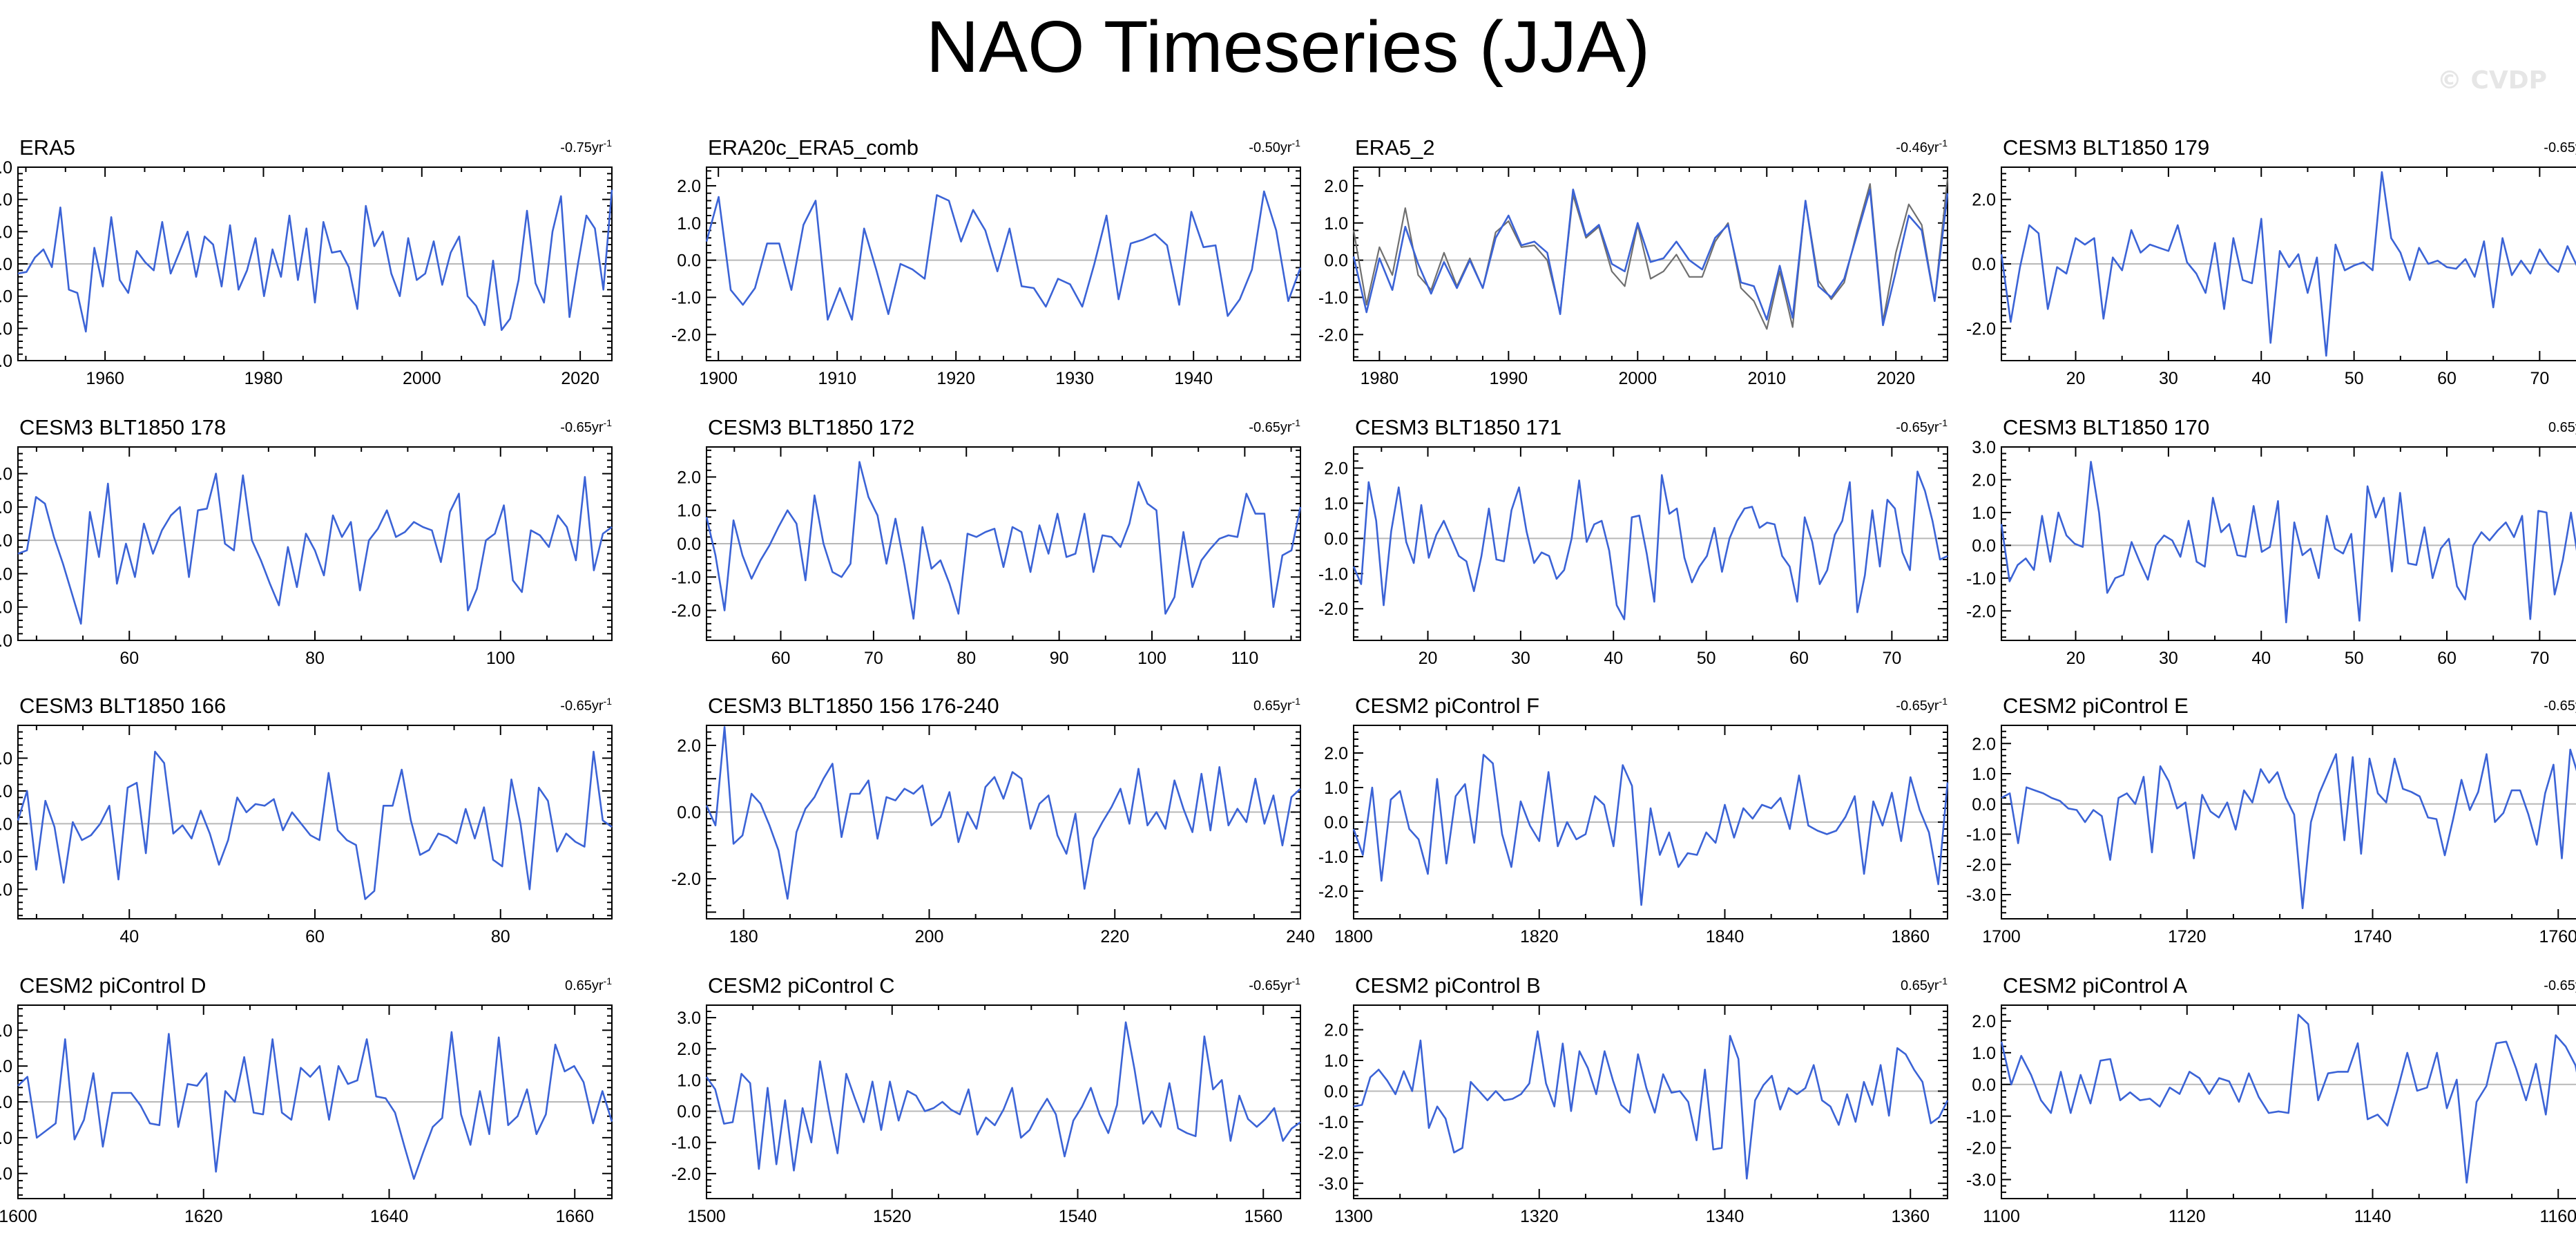 The width and height of the screenshot is (2576, 1258). I want to click on x-tick-label: 1980, so click(263, 379).